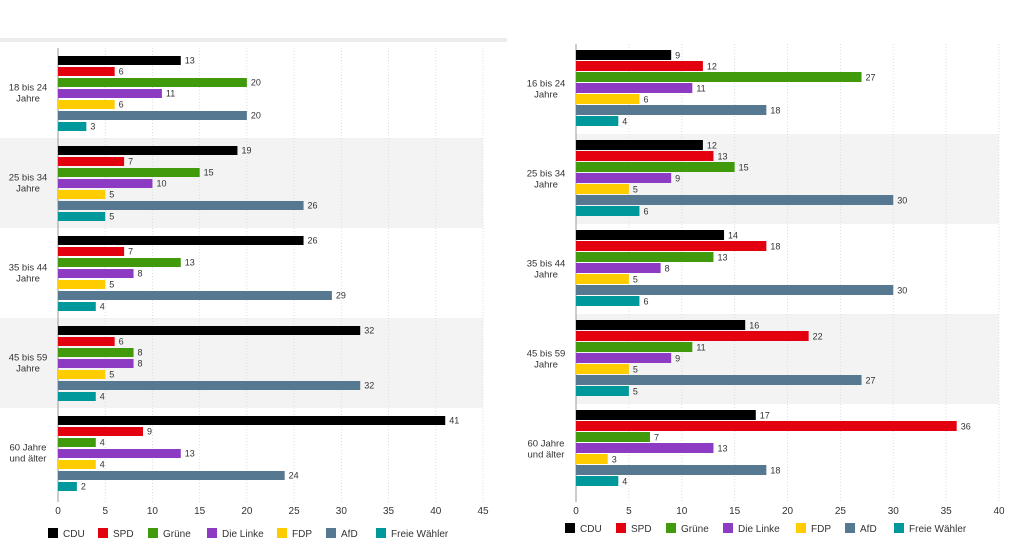  What do you see at coordinates (682, 511) in the screenshot?
I see `x-tick-label: 10` at bounding box center [682, 511].